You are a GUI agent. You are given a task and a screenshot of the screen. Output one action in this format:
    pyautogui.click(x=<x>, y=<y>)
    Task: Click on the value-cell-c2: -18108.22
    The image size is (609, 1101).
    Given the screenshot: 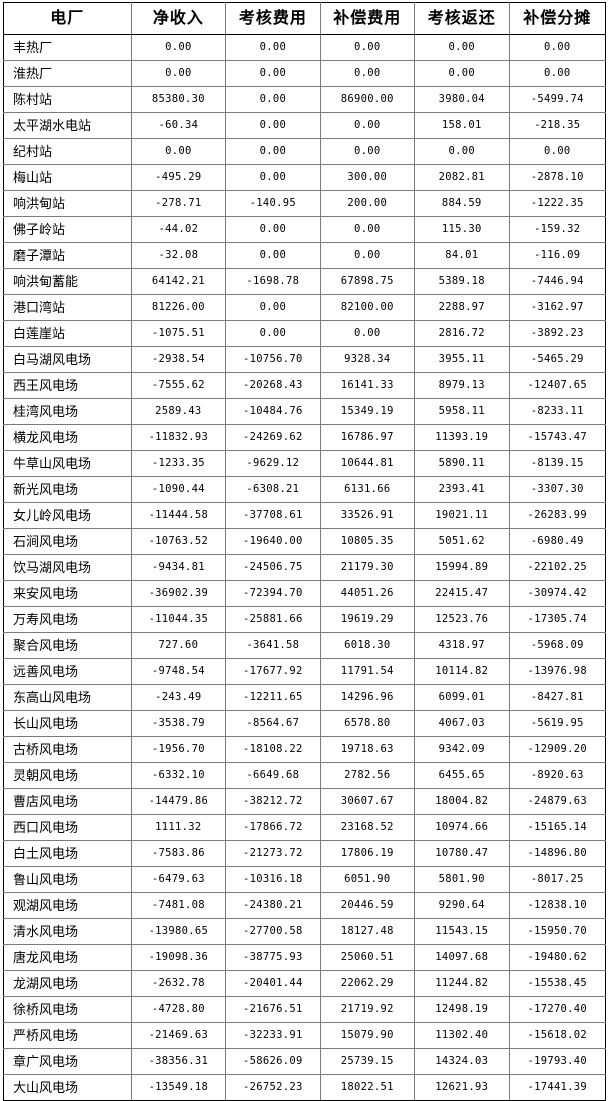 What is the action you would take?
    pyautogui.click(x=273, y=749)
    